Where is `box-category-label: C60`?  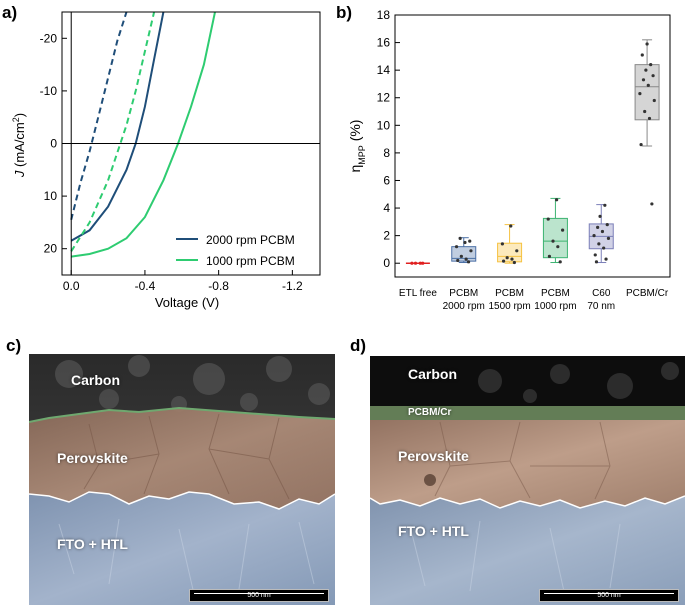
box-category-label: C60 is located at coordinates (601, 293).